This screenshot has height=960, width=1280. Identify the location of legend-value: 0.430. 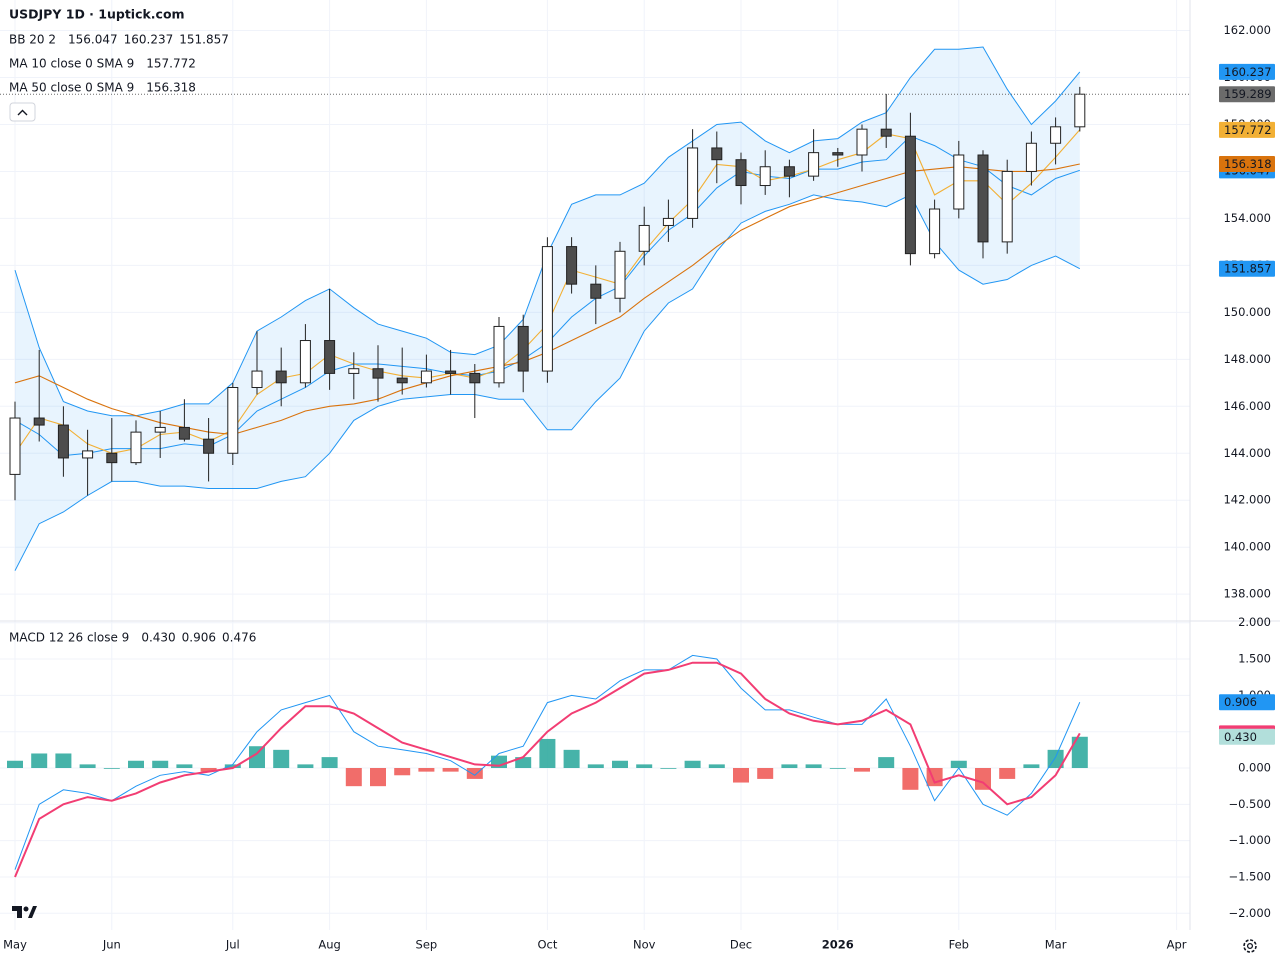
(158, 638).